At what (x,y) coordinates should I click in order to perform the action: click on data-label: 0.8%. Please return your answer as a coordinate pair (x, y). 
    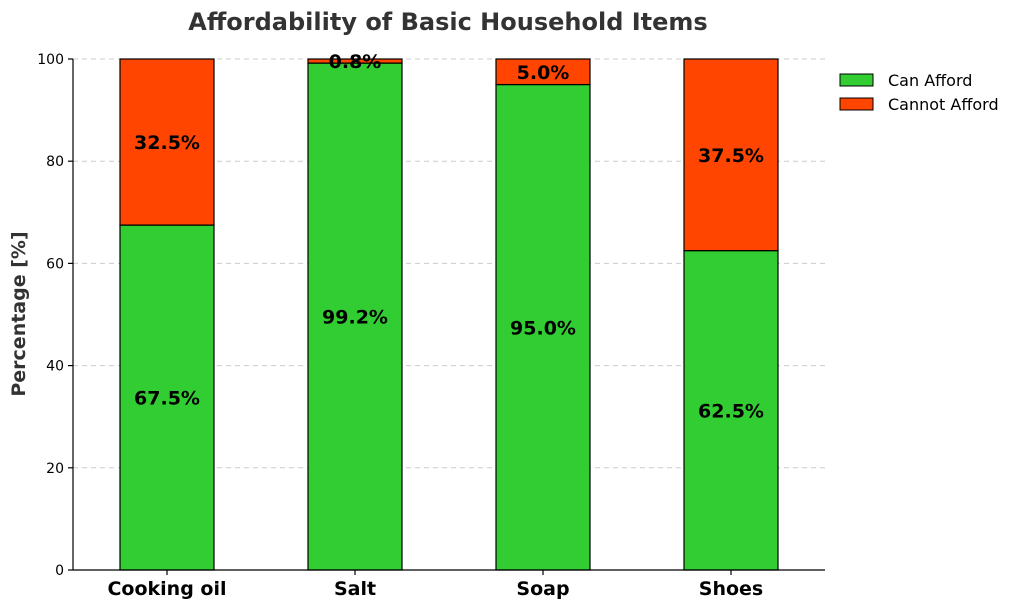
    Looking at the image, I should click on (355, 62).